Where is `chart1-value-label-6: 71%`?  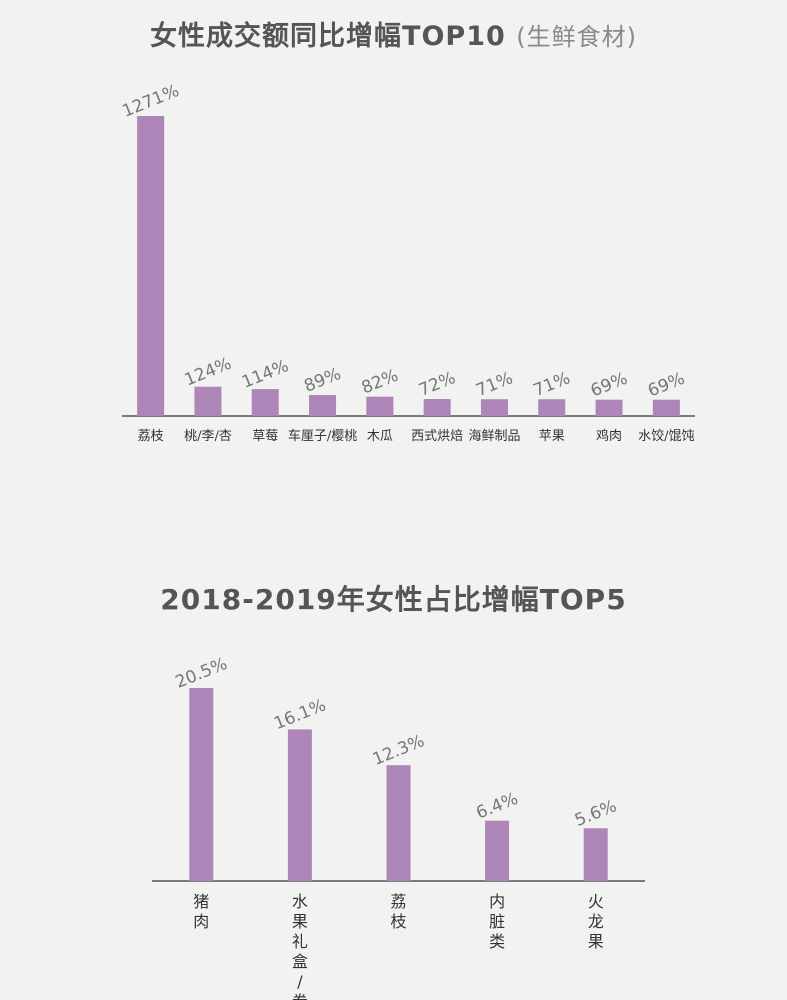
chart1-value-label-6: 71% is located at coordinates (494, 384).